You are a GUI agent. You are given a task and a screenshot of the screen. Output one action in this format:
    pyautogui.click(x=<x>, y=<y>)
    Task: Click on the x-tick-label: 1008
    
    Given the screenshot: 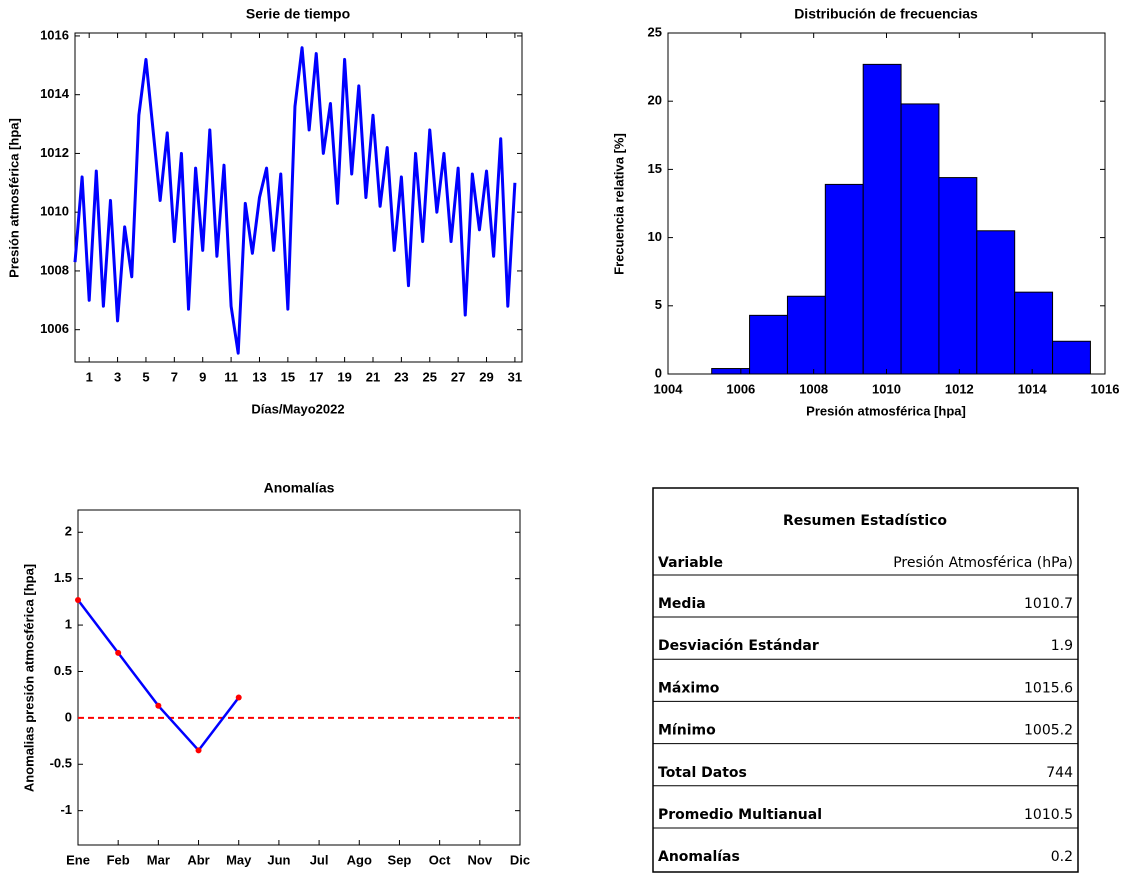 What is the action you would take?
    pyautogui.click(x=813, y=388)
    